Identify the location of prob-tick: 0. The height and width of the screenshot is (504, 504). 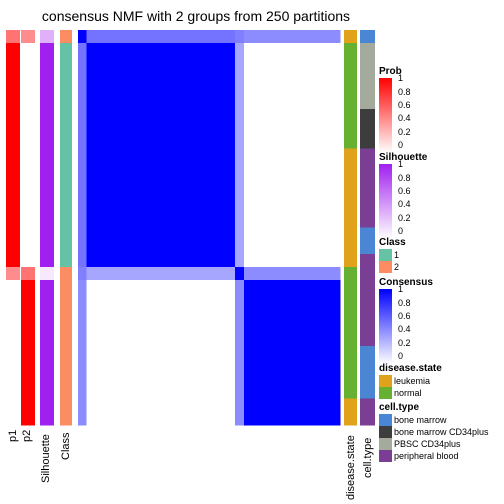
(398, 145).